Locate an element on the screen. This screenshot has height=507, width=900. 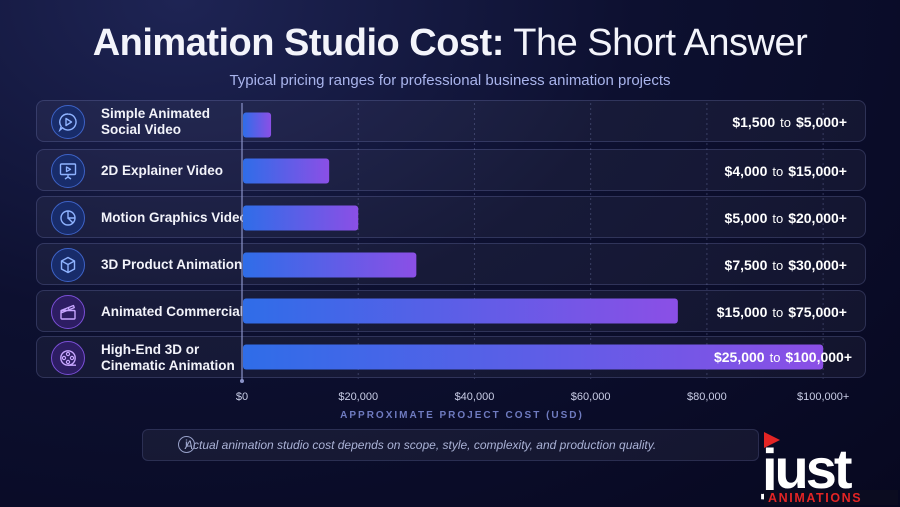
row-label: Simple Animated Social Video is located at coordinates (156, 121).